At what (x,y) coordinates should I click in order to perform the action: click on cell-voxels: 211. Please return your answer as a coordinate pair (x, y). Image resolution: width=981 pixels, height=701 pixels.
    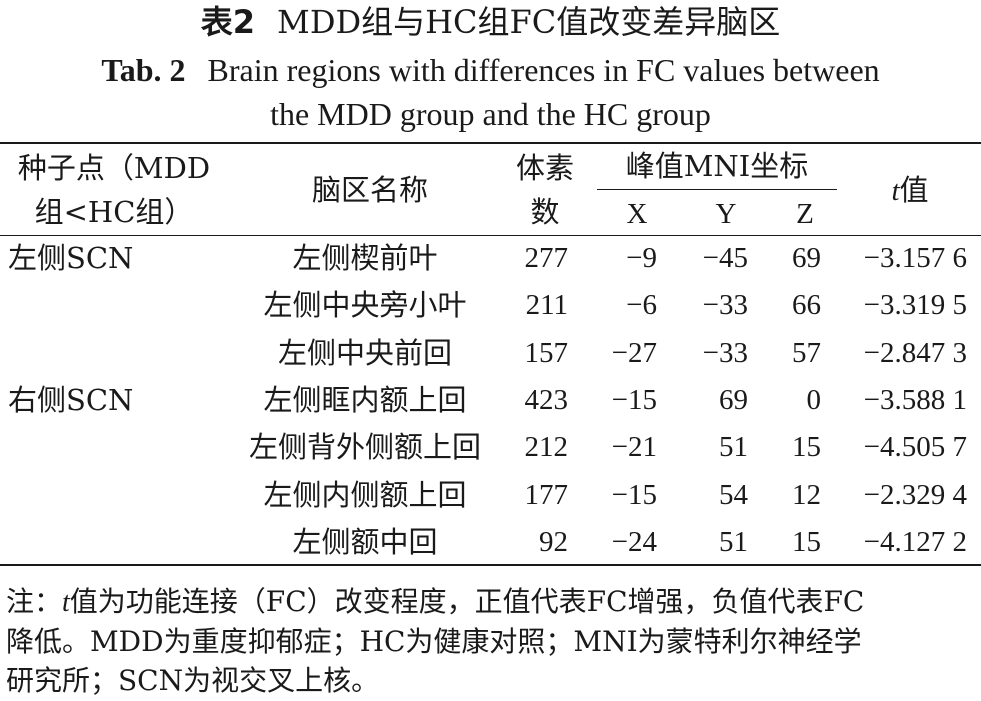
    Looking at the image, I should click on (546, 305).